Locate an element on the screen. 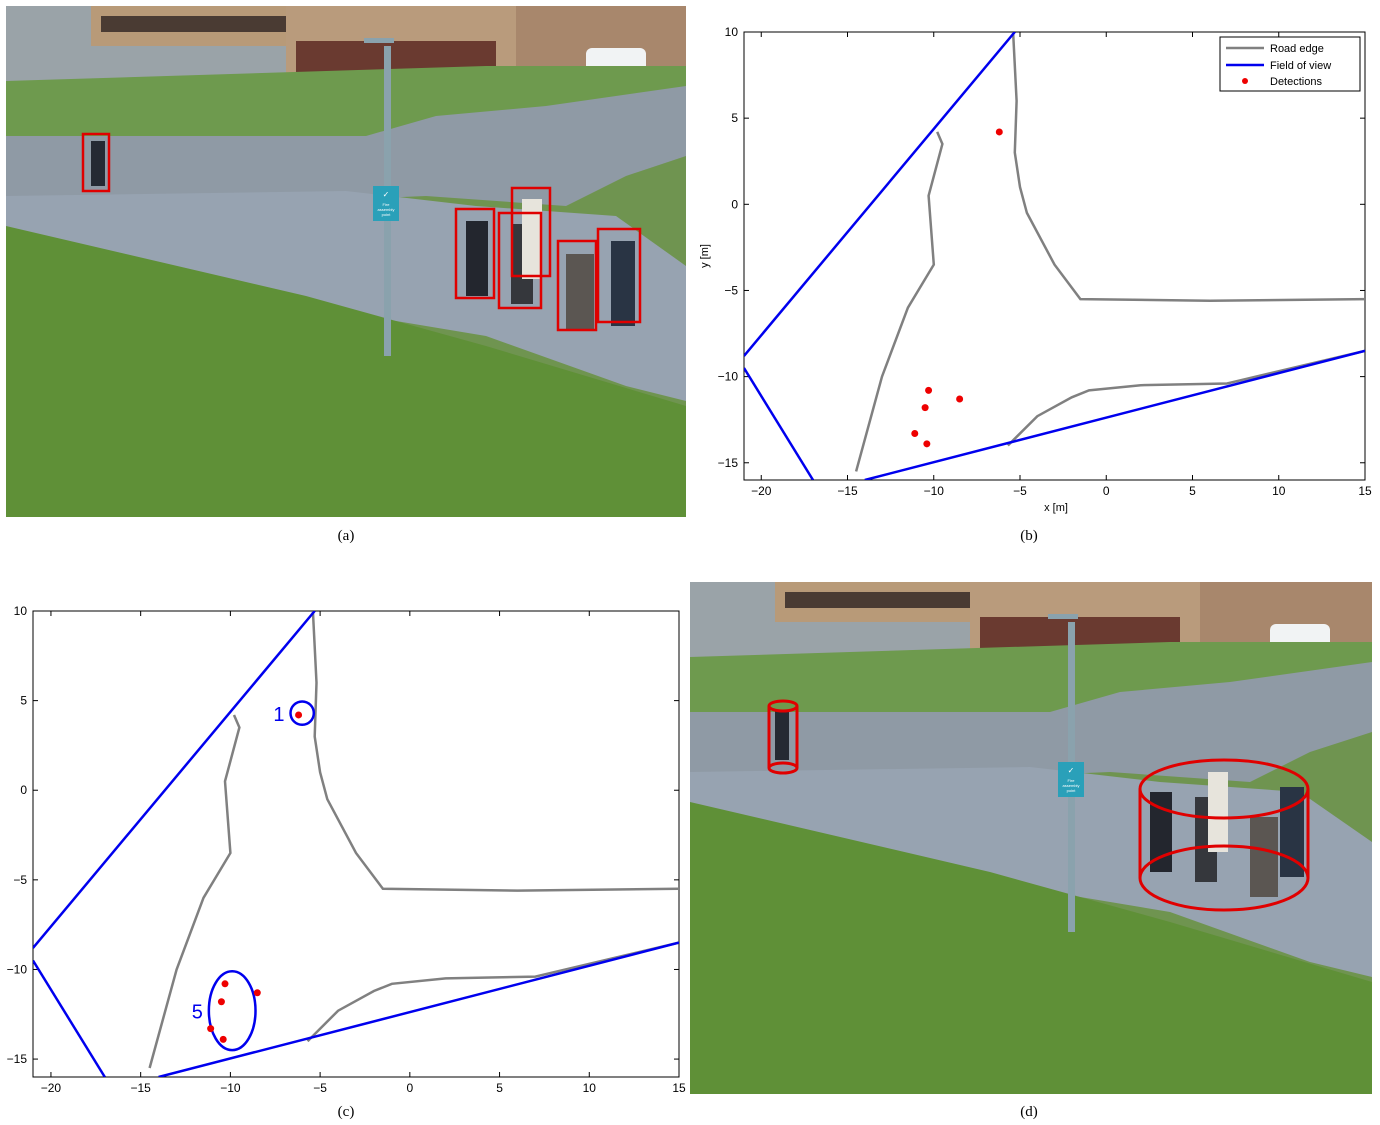 This screenshot has width=1380, height=1125. legend-road-edge: Road edge is located at coordinates (1297, 49).